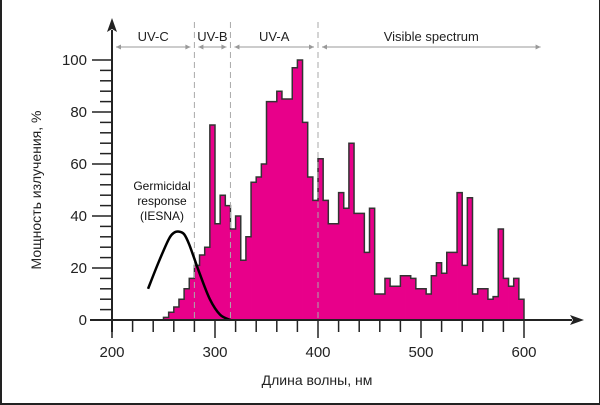 The width and height of the screenshot is (600, 405). Describe the element at coordinates (420, 352) in the screenshot. I see `x-tick-label: 500` at that location.